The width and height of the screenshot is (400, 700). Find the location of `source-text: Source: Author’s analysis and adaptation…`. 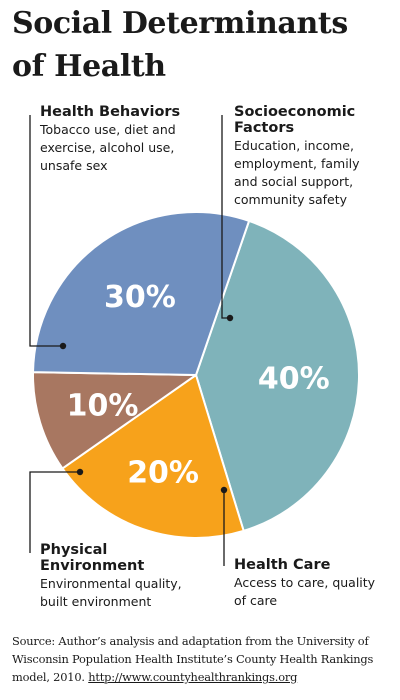

source-text: Source: Author’s analysis and adaptation… is located at coordinates (193, 659).